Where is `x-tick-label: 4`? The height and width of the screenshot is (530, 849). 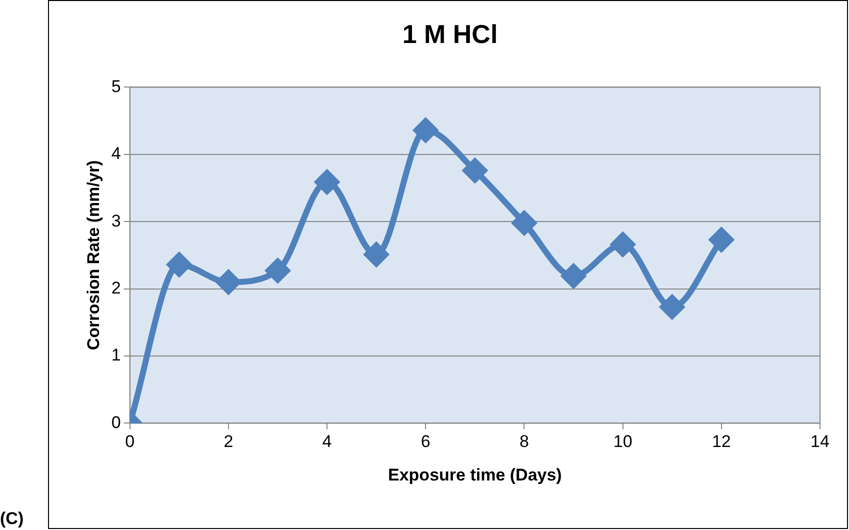 x-tick-label: 4 is located at coordinates (327, 442).